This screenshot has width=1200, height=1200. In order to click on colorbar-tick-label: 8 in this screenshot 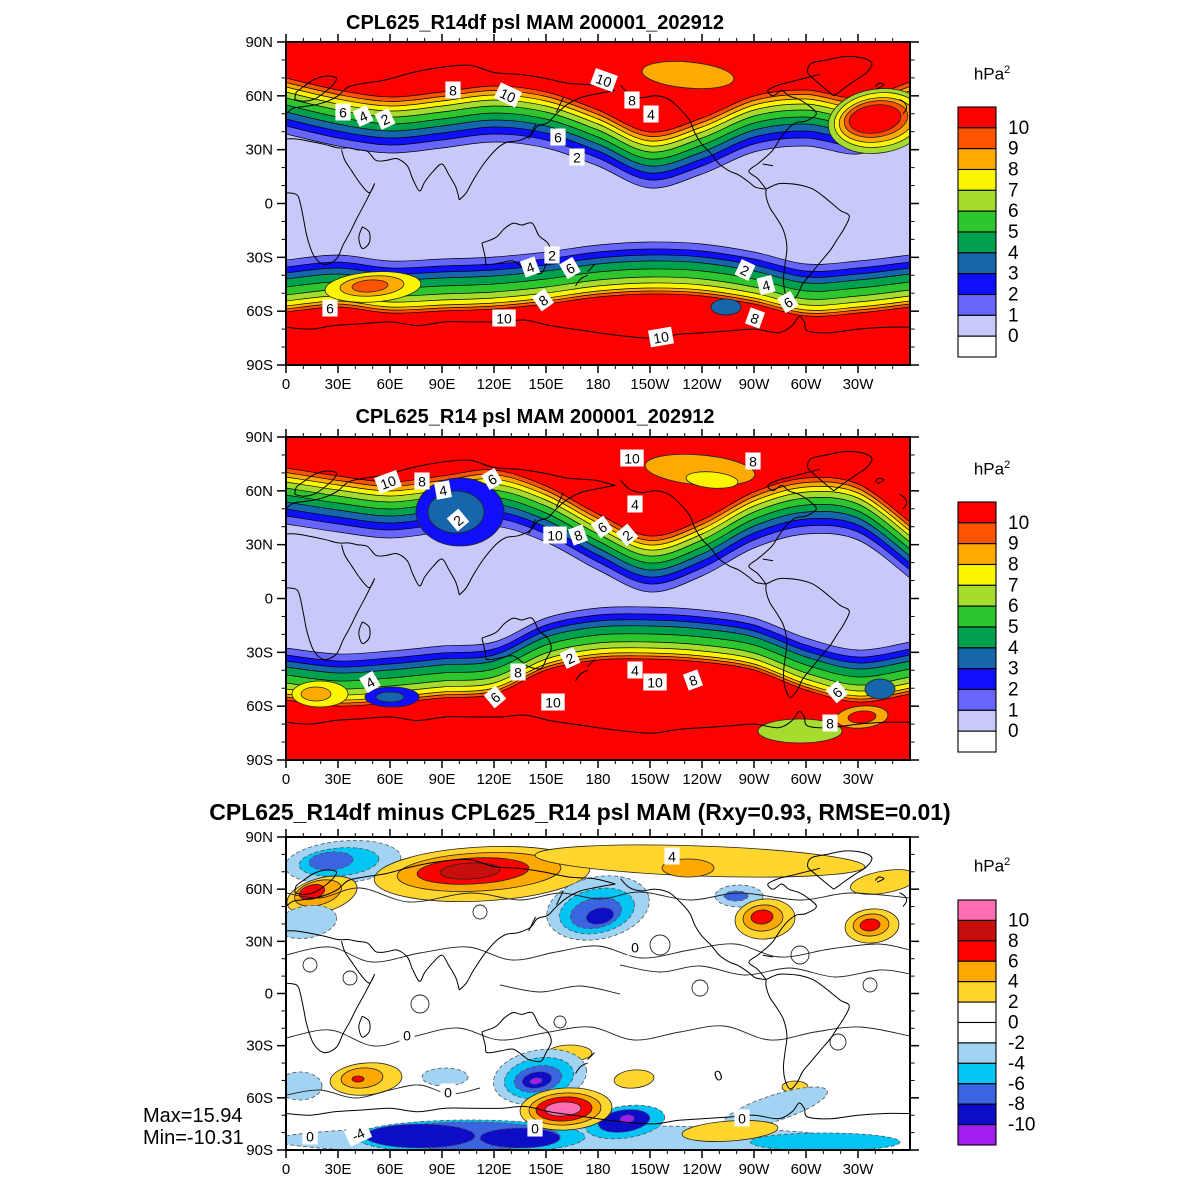, I will do `click(1013, 170)`.